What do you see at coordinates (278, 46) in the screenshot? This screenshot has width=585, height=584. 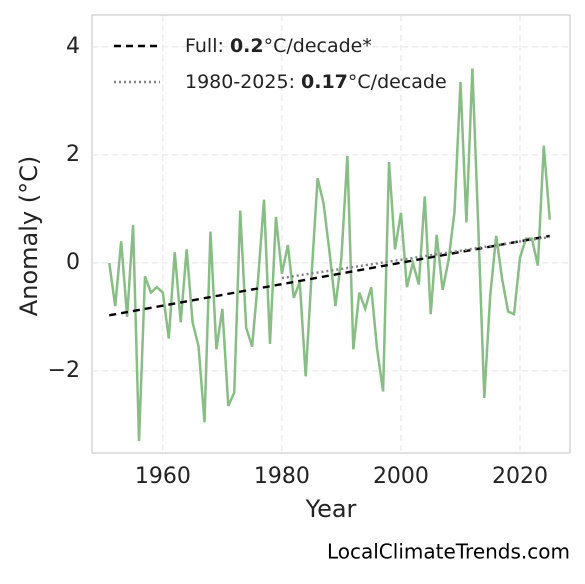 I see `legend-label: Full: 0.2°C/decade*` at bounding box center [278, 46].